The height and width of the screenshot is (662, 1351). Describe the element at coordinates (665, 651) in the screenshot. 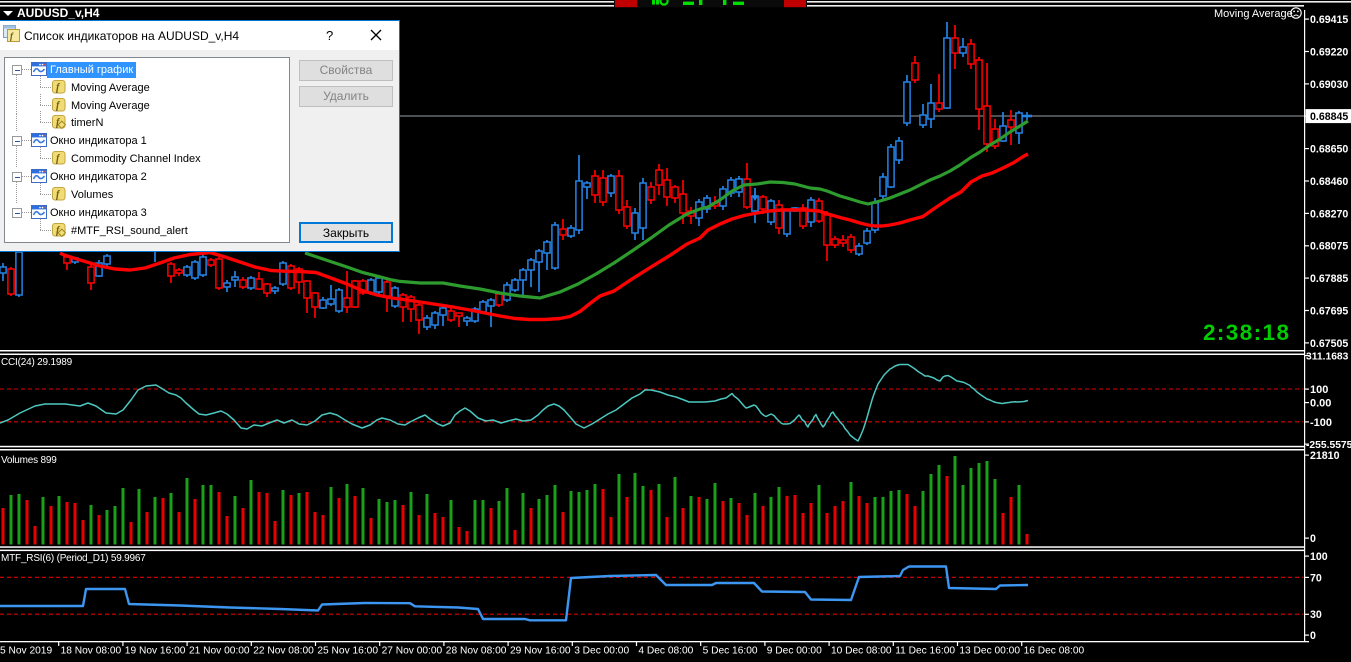

I see `svg-text: 4 Dec 08:00` at that location.